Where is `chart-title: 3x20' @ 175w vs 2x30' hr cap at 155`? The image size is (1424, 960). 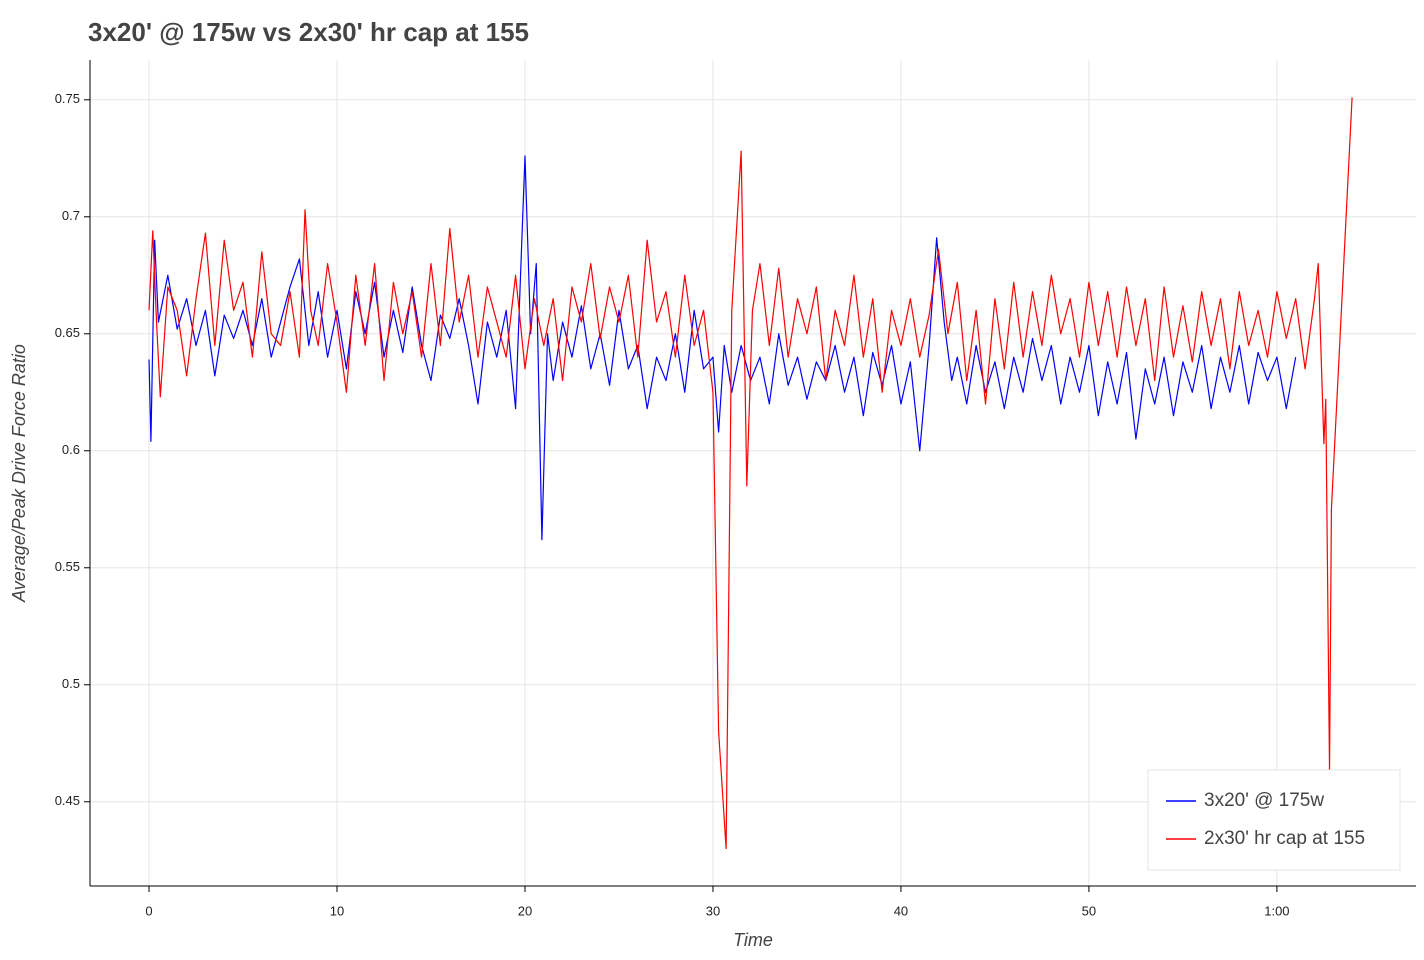
chart-title: 3x20' @ 175w vs 2x30' hr cap at 155 is located at coordinates (308, 32).